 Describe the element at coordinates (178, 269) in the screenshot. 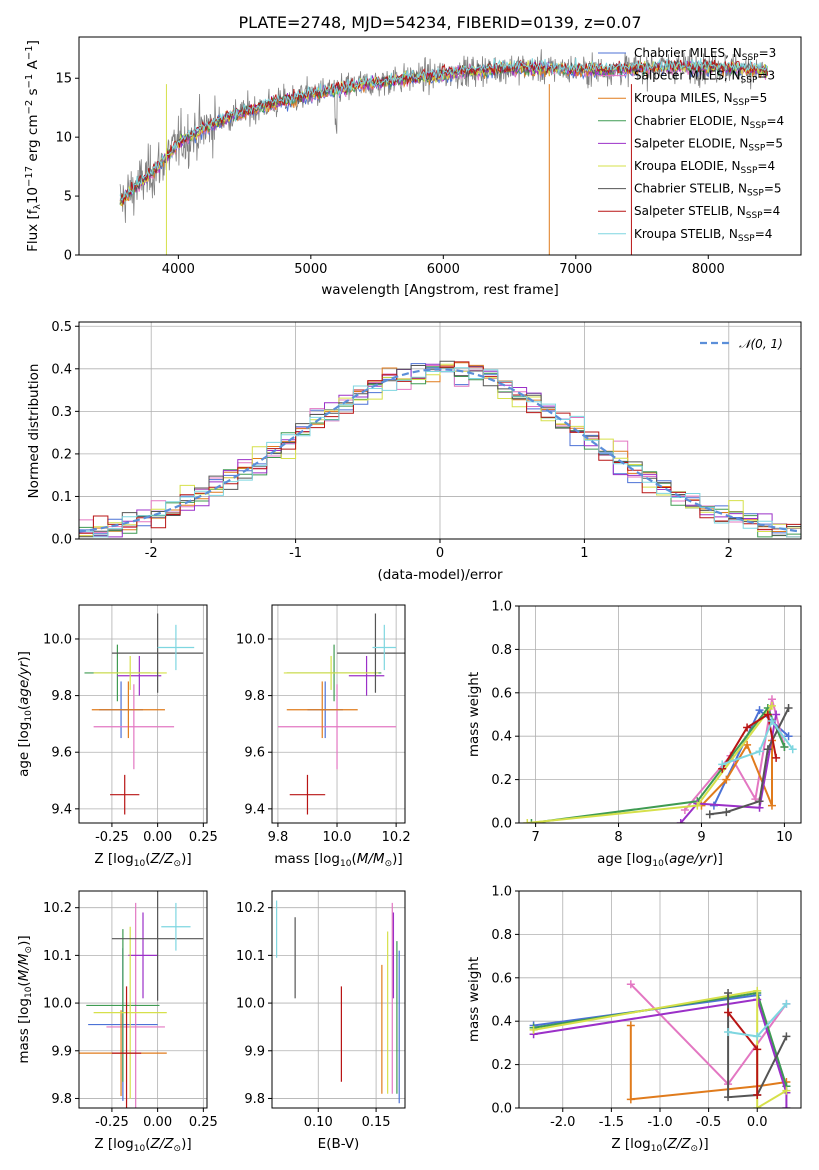

I see `x-tick-label: 4000` at that location.